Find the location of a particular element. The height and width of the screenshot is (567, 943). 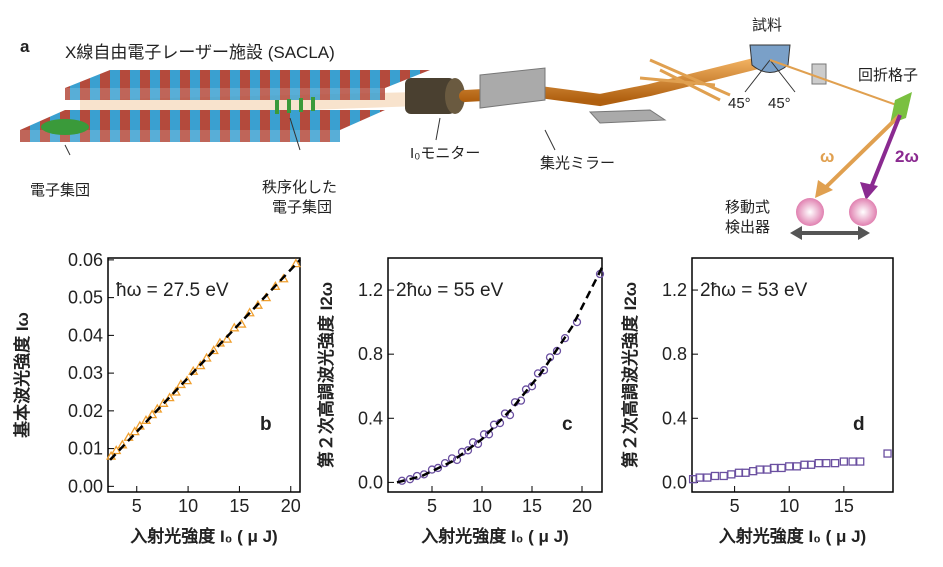

two-omega-beam is located at coordinates (885, 152).